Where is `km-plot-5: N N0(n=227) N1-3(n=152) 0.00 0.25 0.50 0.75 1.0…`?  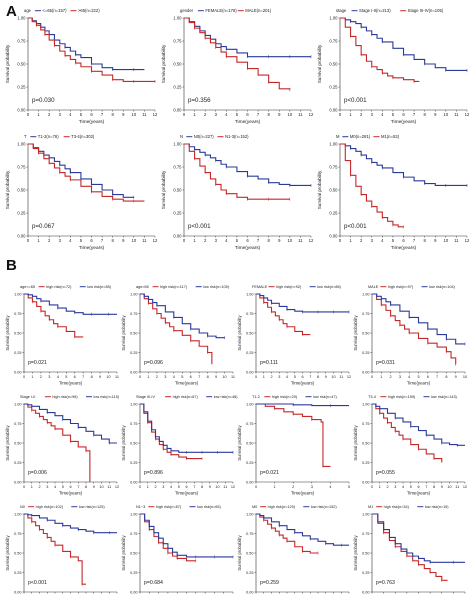
km-plot-5: N N0(n=227) N1-3(n=152) 0.00 0.25 0.50 0.75 1.0… is located at coordinates (237, 192).